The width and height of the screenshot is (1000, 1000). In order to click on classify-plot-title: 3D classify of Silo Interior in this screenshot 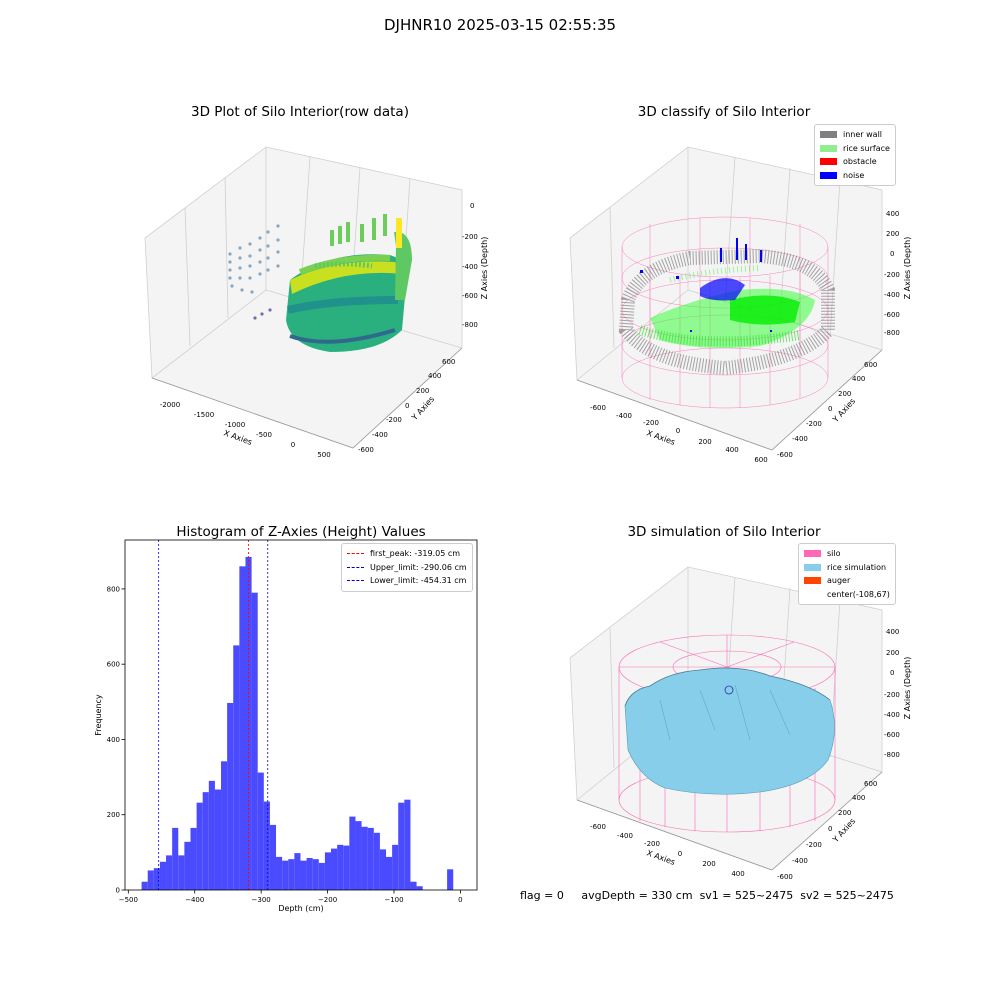, I will do `click(724, 112)`.